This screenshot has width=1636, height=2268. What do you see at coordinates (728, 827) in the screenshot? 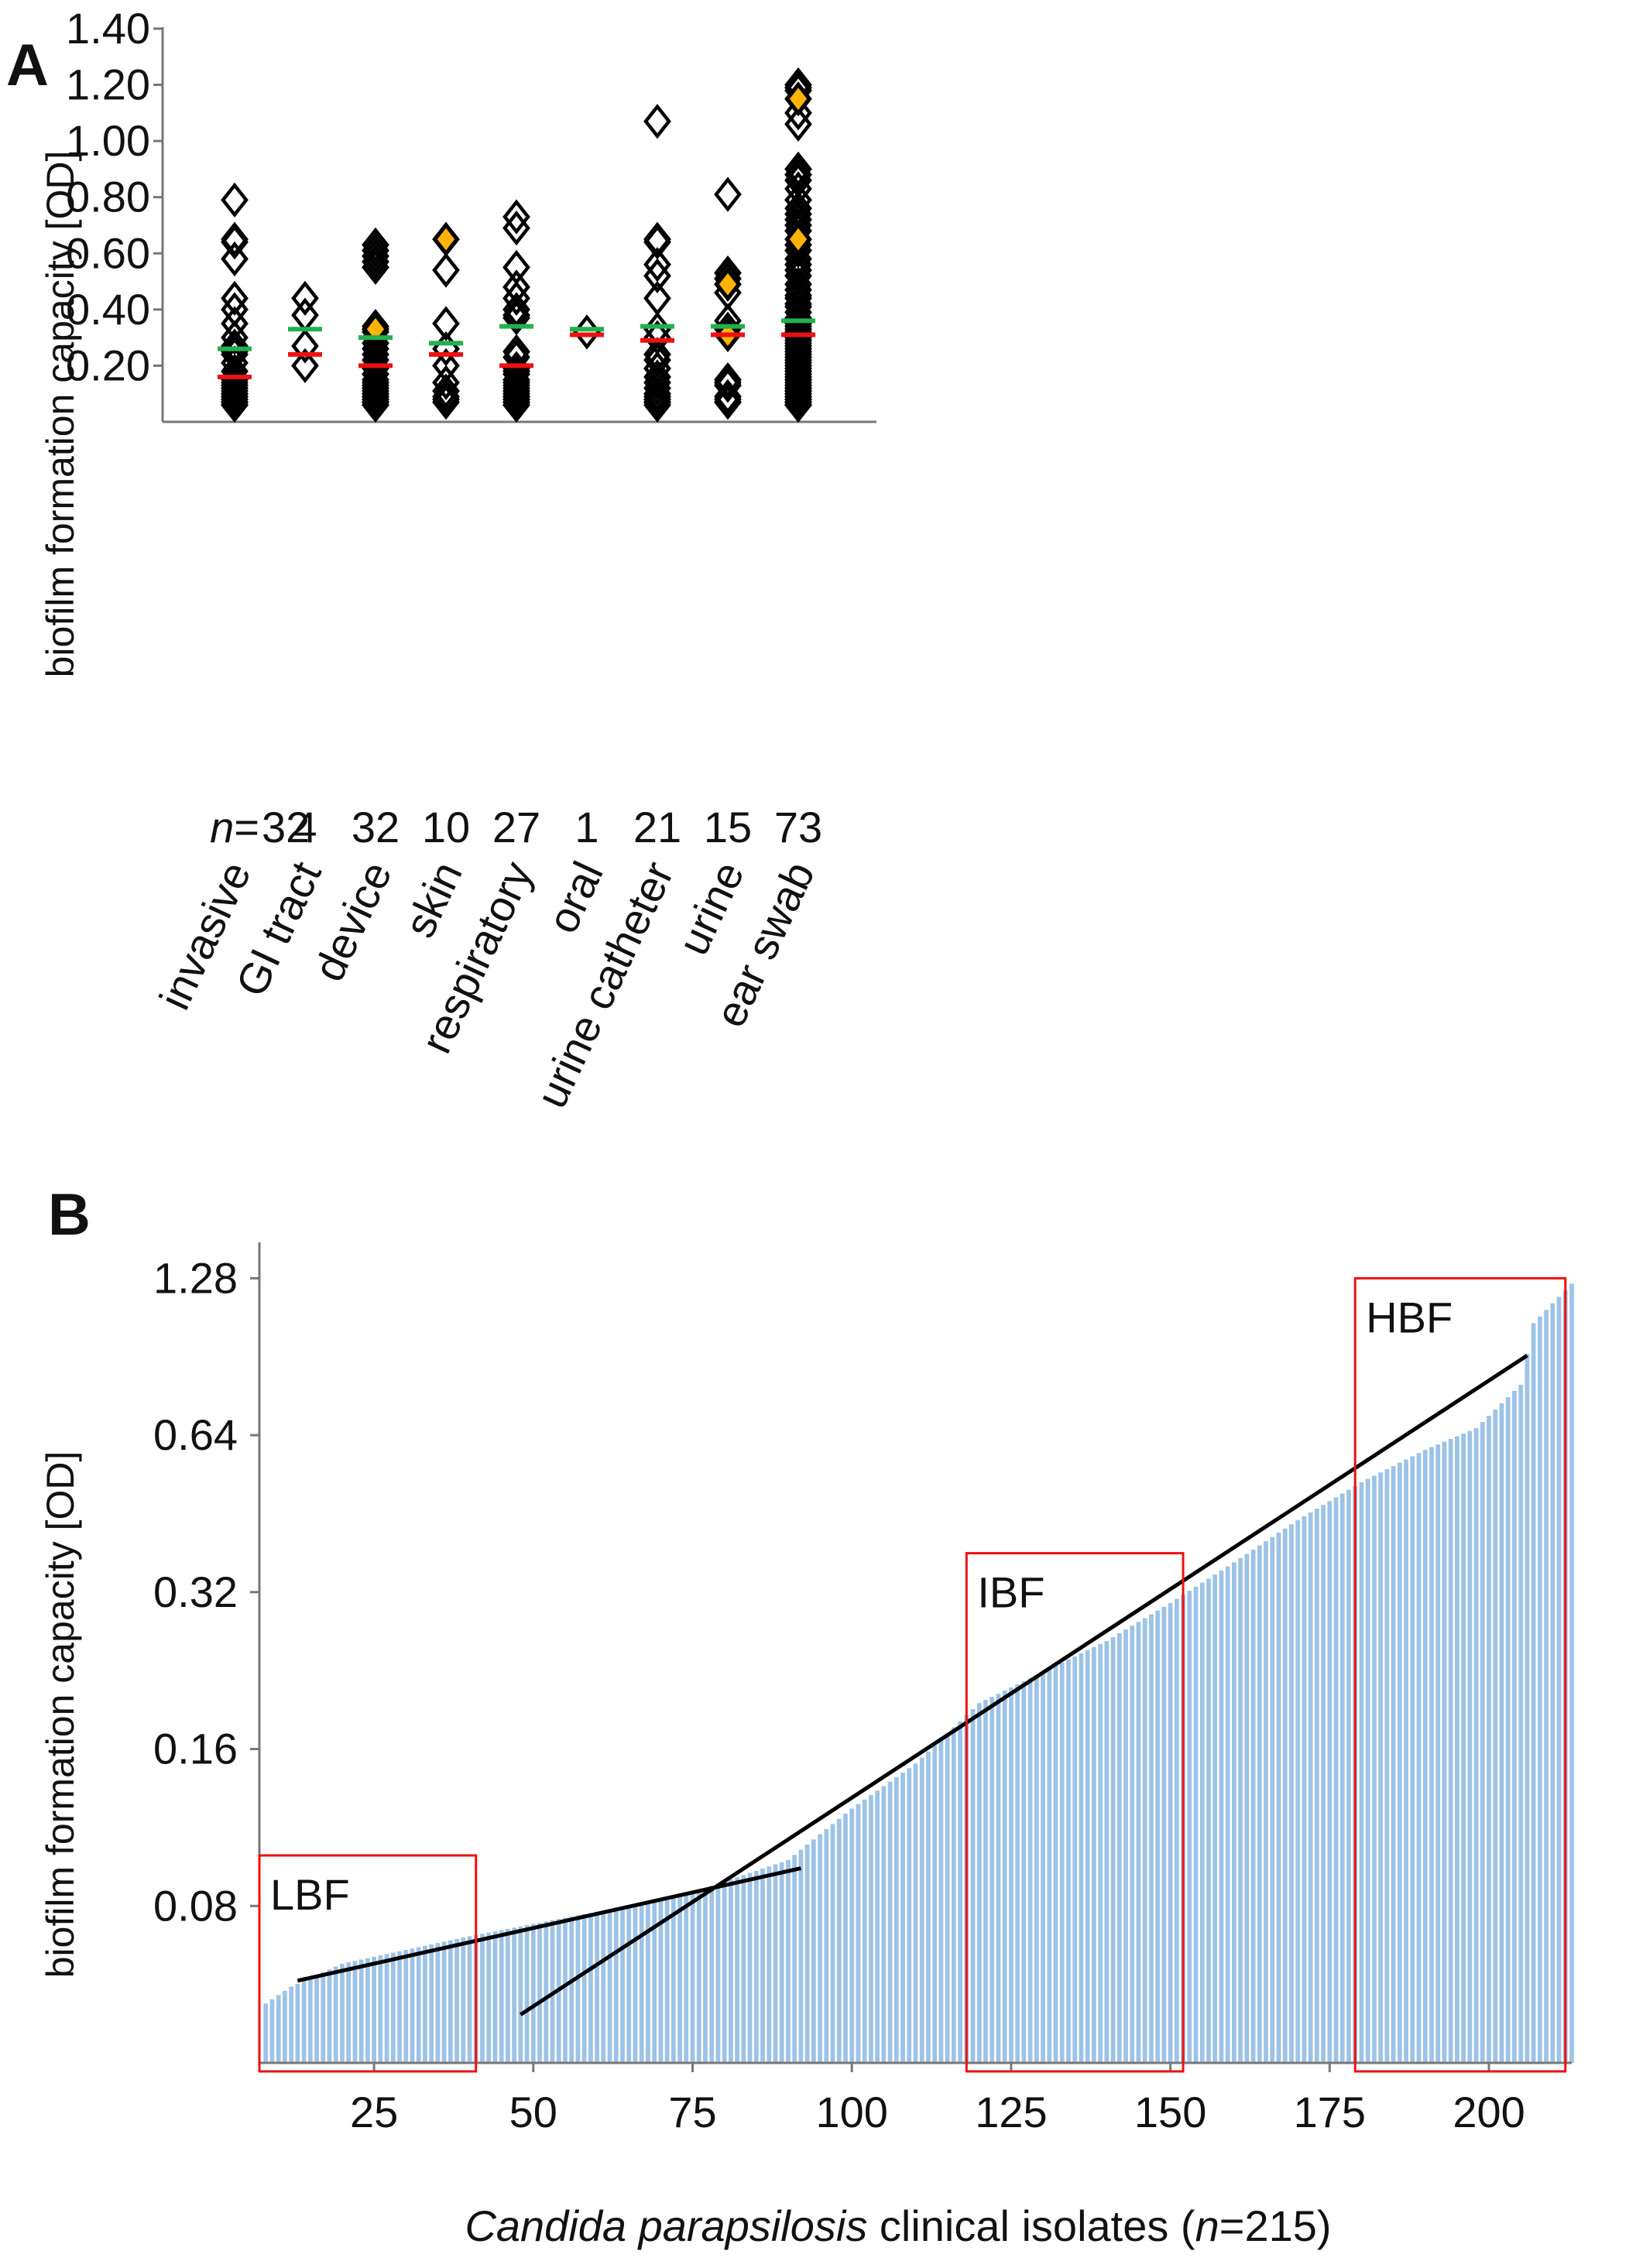
I see `n-value-label: 15` at bounding box center [728, 827].